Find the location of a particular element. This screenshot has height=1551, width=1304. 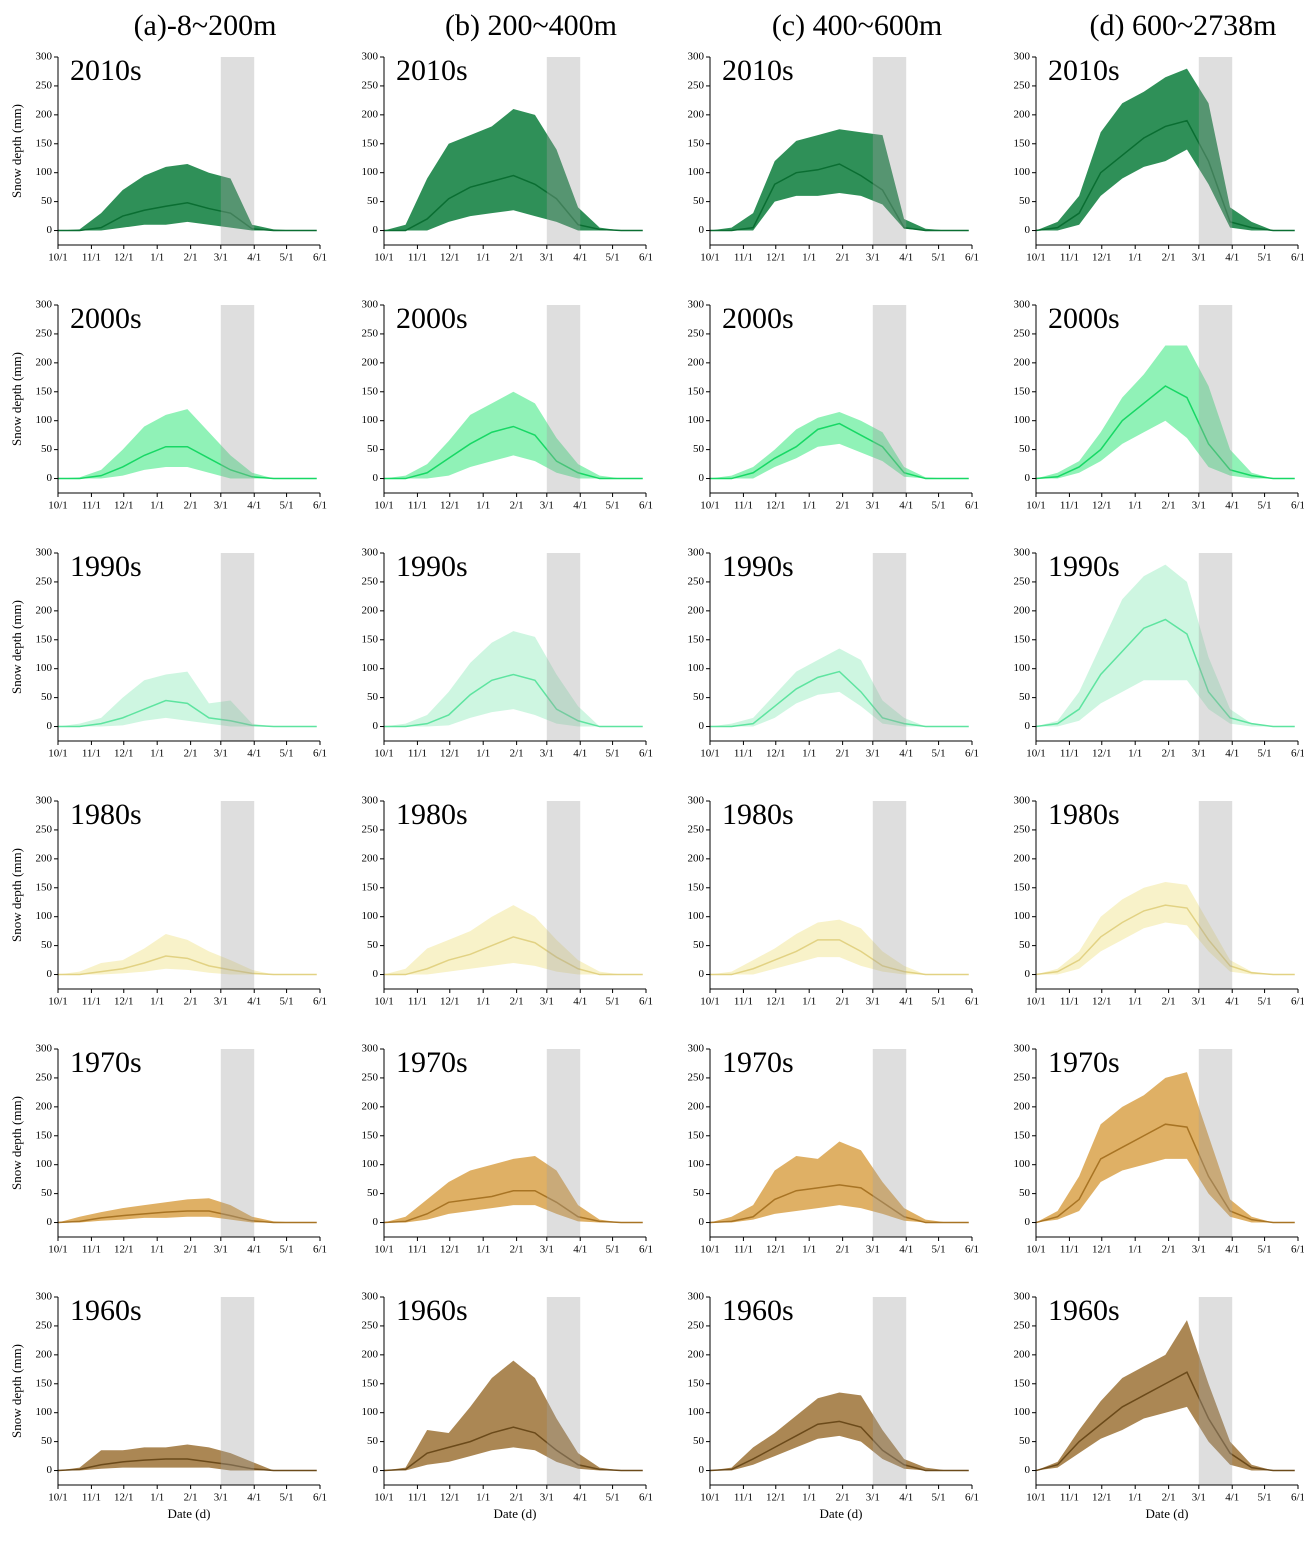

y-tick-label: 300 is located at coordinates (1022, 1297).